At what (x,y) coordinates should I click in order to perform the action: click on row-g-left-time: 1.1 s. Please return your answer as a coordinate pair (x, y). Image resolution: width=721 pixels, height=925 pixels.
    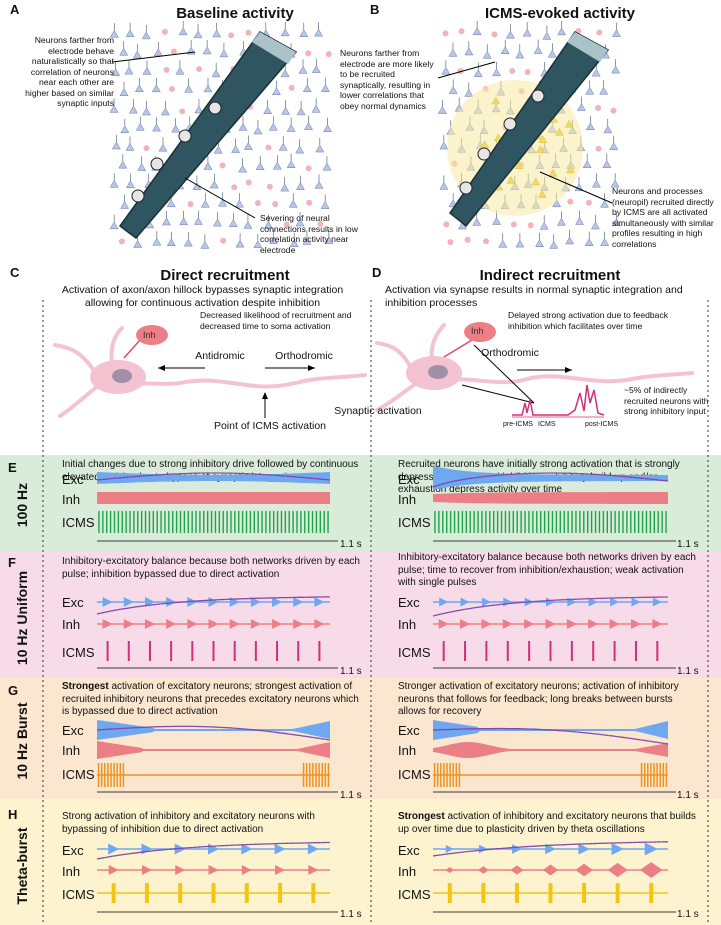
    Looking at the image, I should click on (351, 795).